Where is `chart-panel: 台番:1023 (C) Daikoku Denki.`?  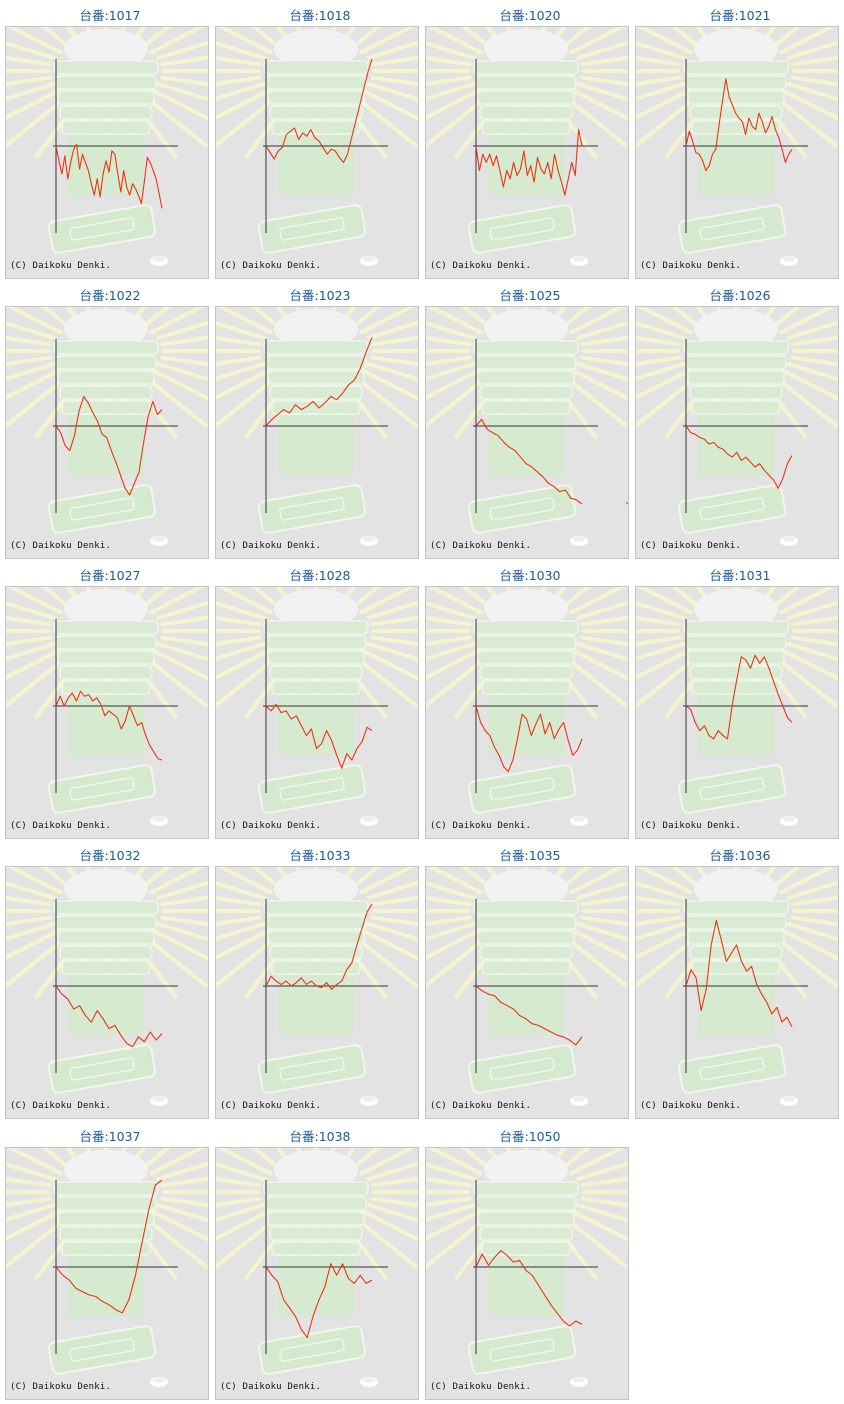 chart-panel: 台番:1023 (C) Daikoku Denki. is located at coordinates (320, 422).